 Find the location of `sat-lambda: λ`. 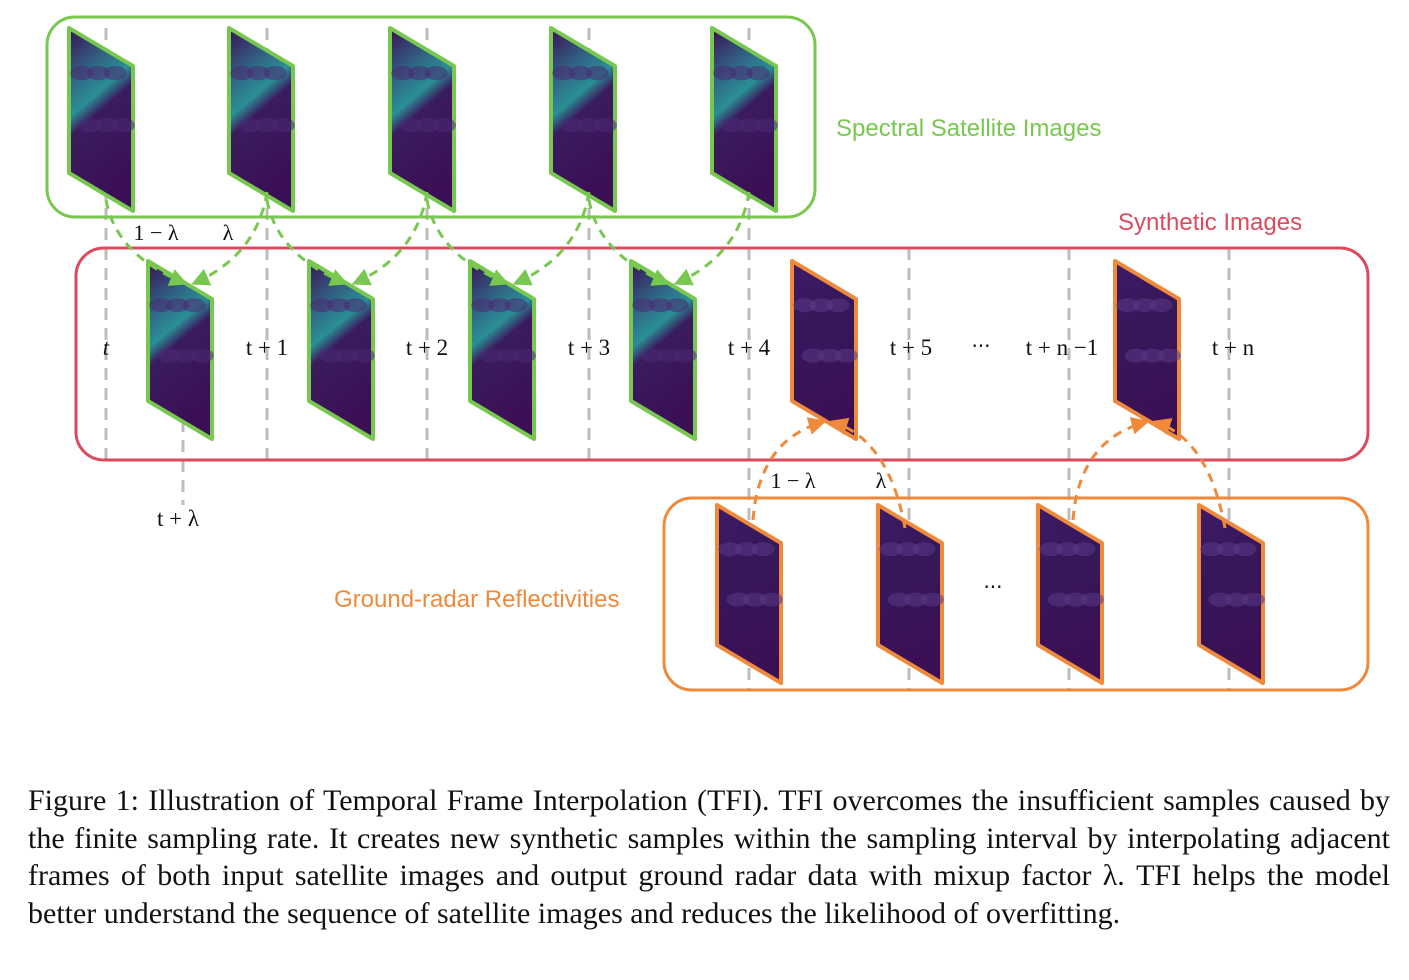

sat-lambda: λ is located at coordinates (228, 232).